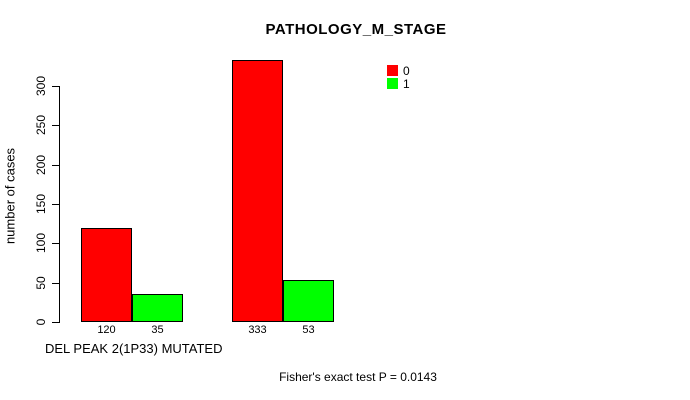  I want to click on y-tick-label: 300, so click(41, 86).